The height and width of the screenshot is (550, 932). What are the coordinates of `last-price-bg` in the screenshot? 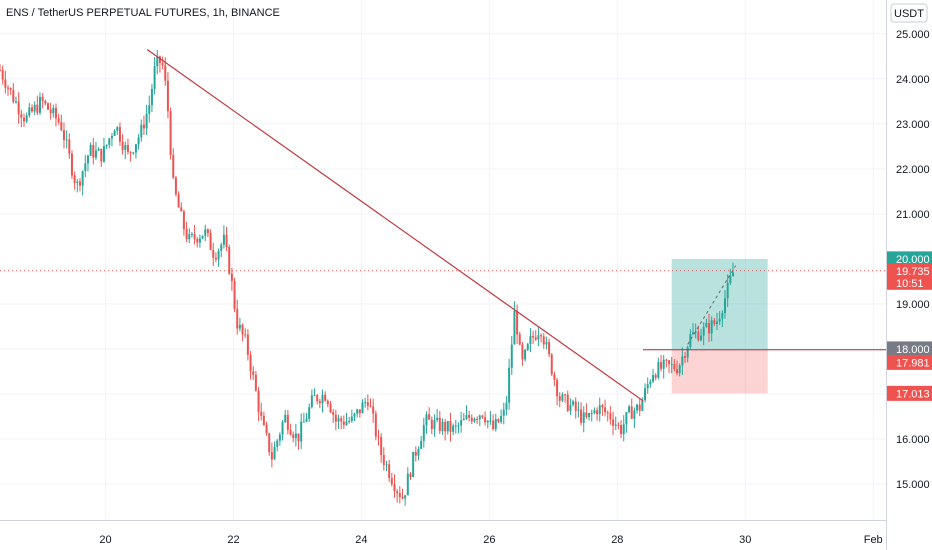 It's located at (909, 276).